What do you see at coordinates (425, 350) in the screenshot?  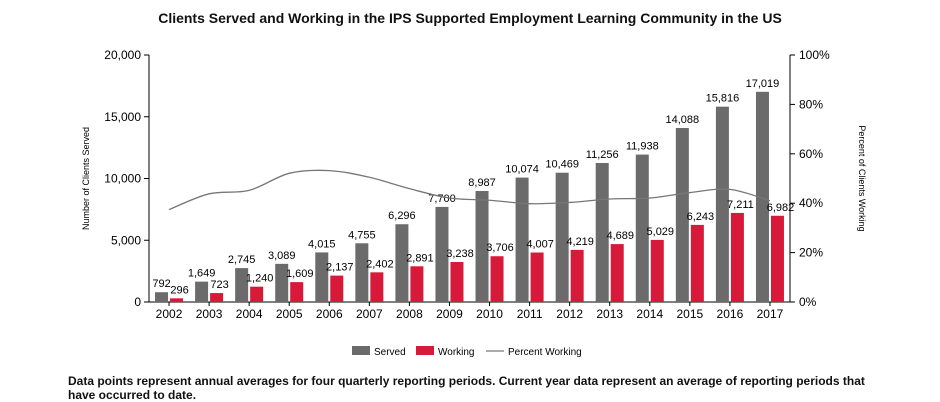 I see `legend-swatch-working` at bounding box center [425, 350].